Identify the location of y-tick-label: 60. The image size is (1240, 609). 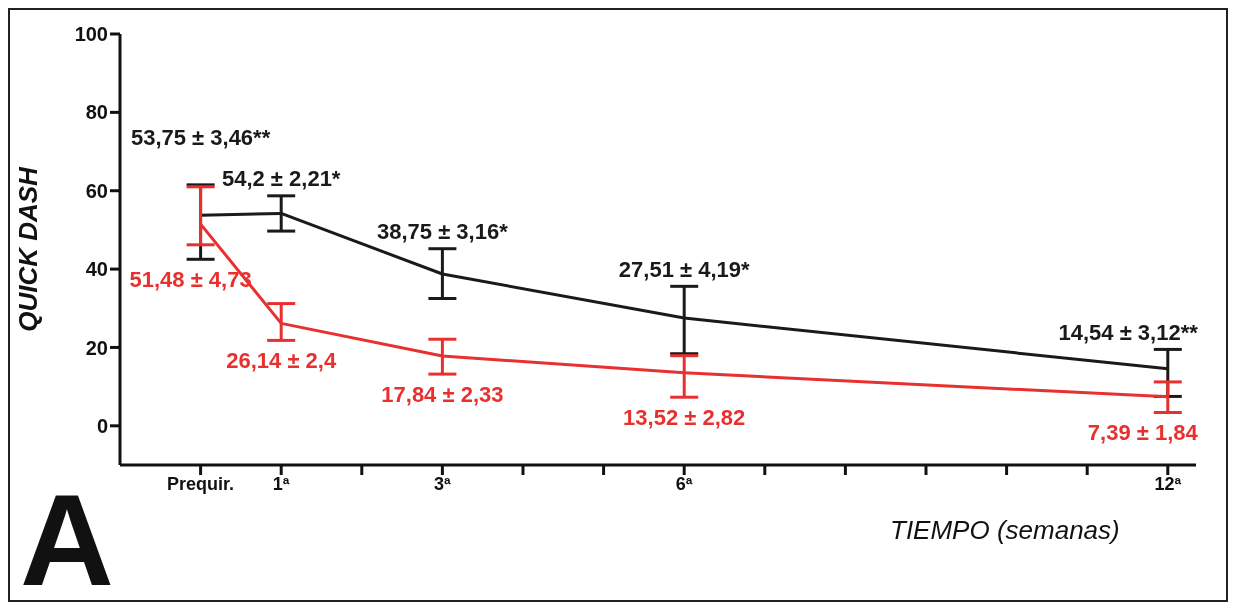
(96, 190).